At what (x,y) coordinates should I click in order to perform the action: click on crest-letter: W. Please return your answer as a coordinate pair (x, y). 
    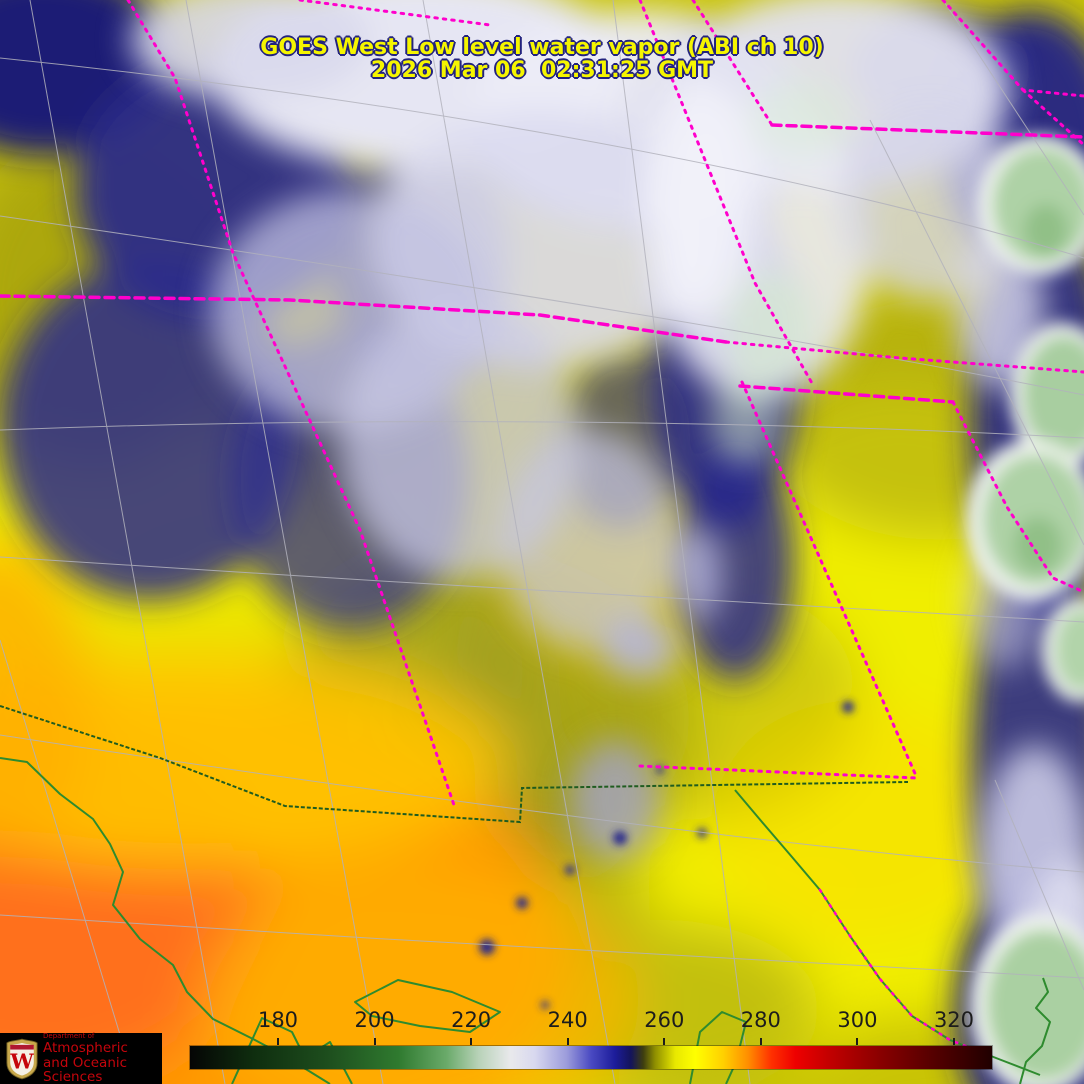
    Looking at the image, I should click on (21, 1060).